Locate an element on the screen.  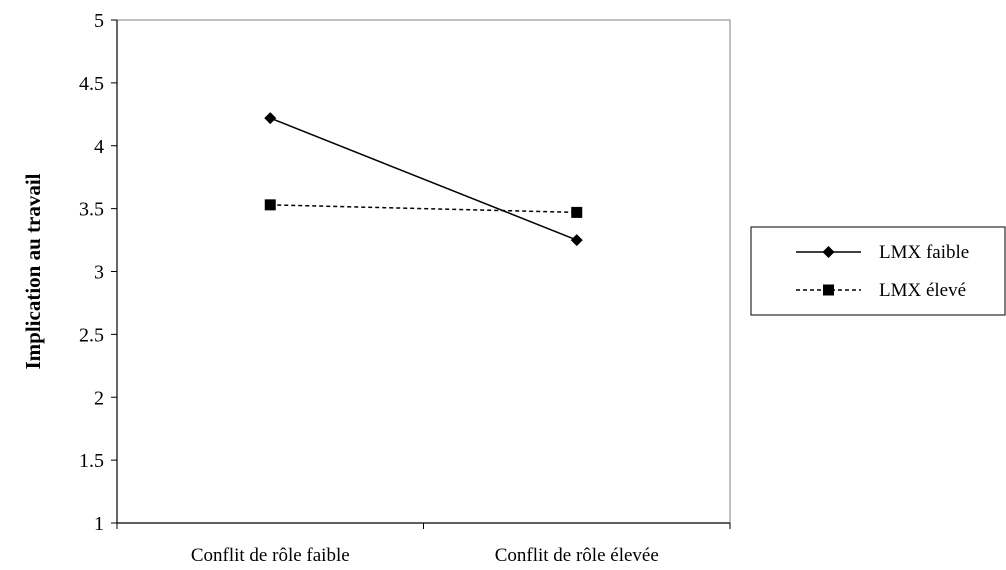
y-tick-label: 3 is located at coordinates (99, 273).